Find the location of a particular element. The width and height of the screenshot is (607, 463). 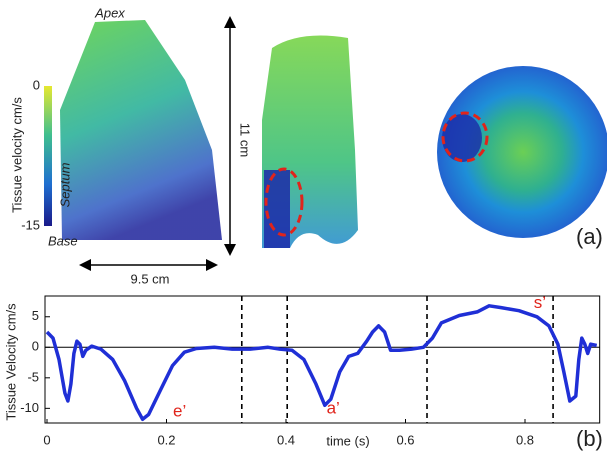

y-tick-label: -5 is located at coordinates (33, 376).